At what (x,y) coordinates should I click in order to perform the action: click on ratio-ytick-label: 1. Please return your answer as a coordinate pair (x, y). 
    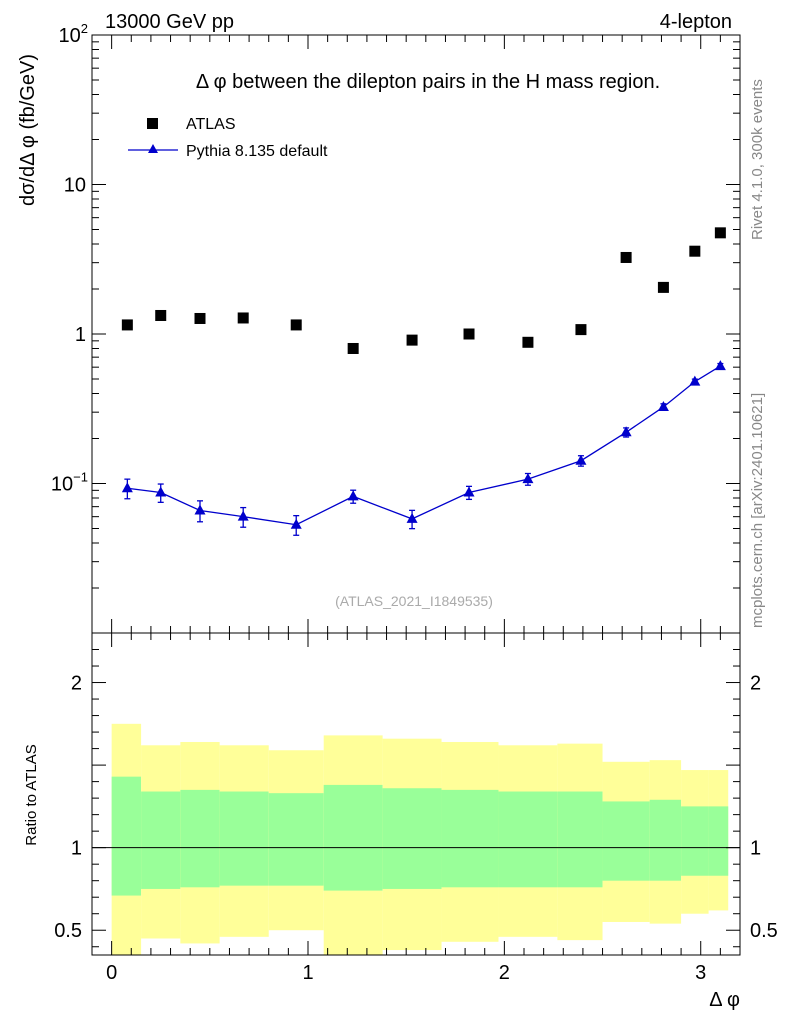
    Looking at the image, I should click on (76, 849).